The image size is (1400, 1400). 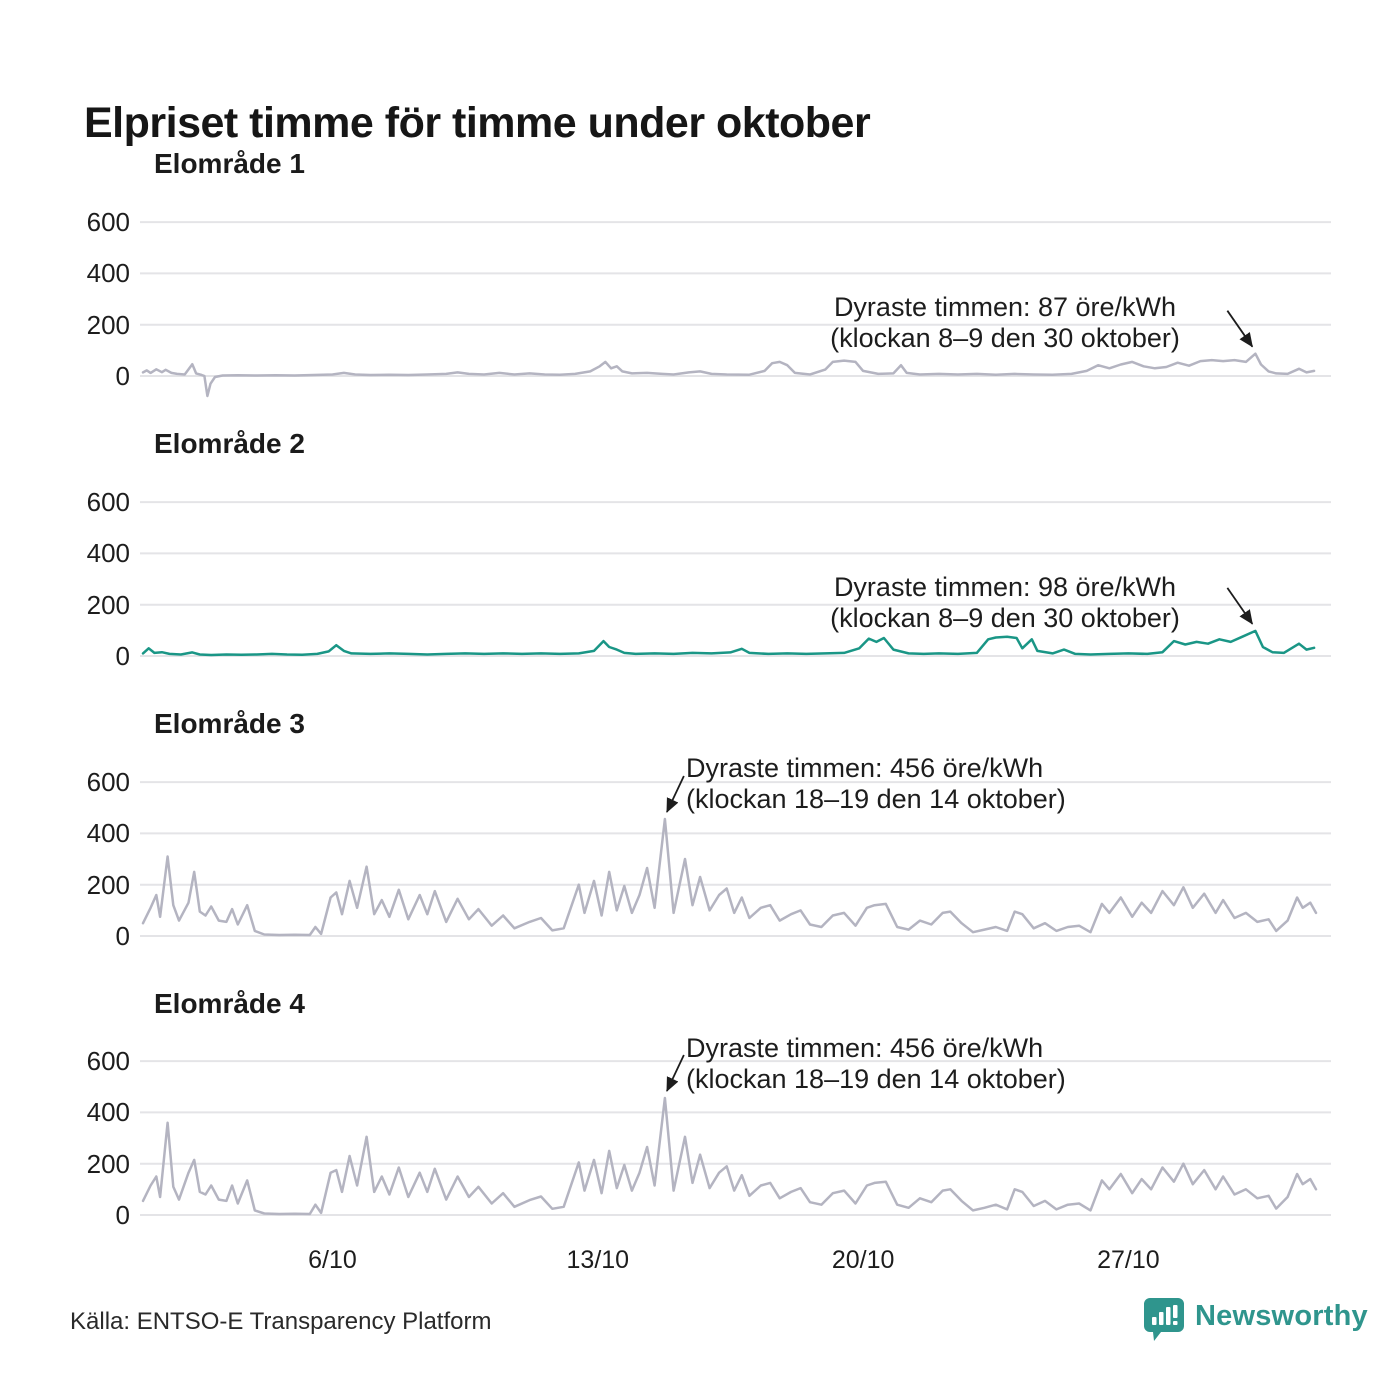 What do you see at coordinates (477, 122) in the screenshot?
I see `page-title: Elpriset timme för timme under oktober` at bounding box center [477, 122].